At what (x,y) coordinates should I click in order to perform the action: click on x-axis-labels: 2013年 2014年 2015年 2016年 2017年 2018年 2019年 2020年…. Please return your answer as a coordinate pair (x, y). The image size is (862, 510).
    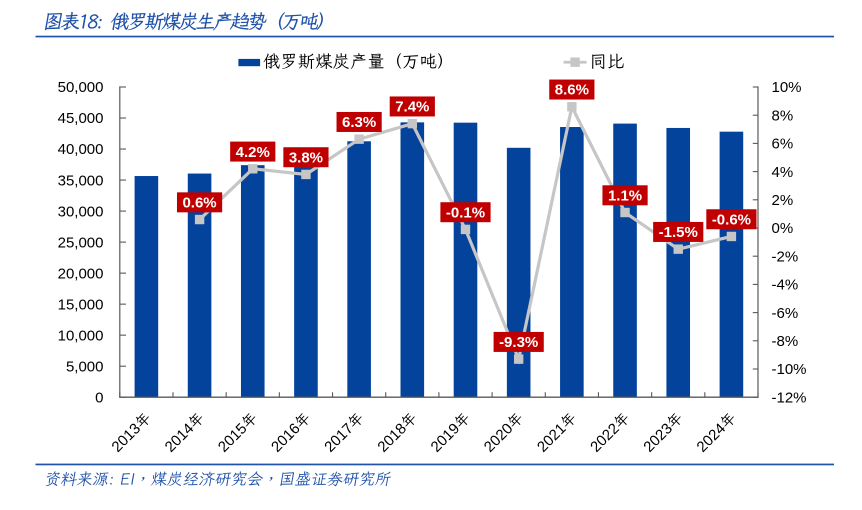
    Looking at the image, I should click on (423, 433).